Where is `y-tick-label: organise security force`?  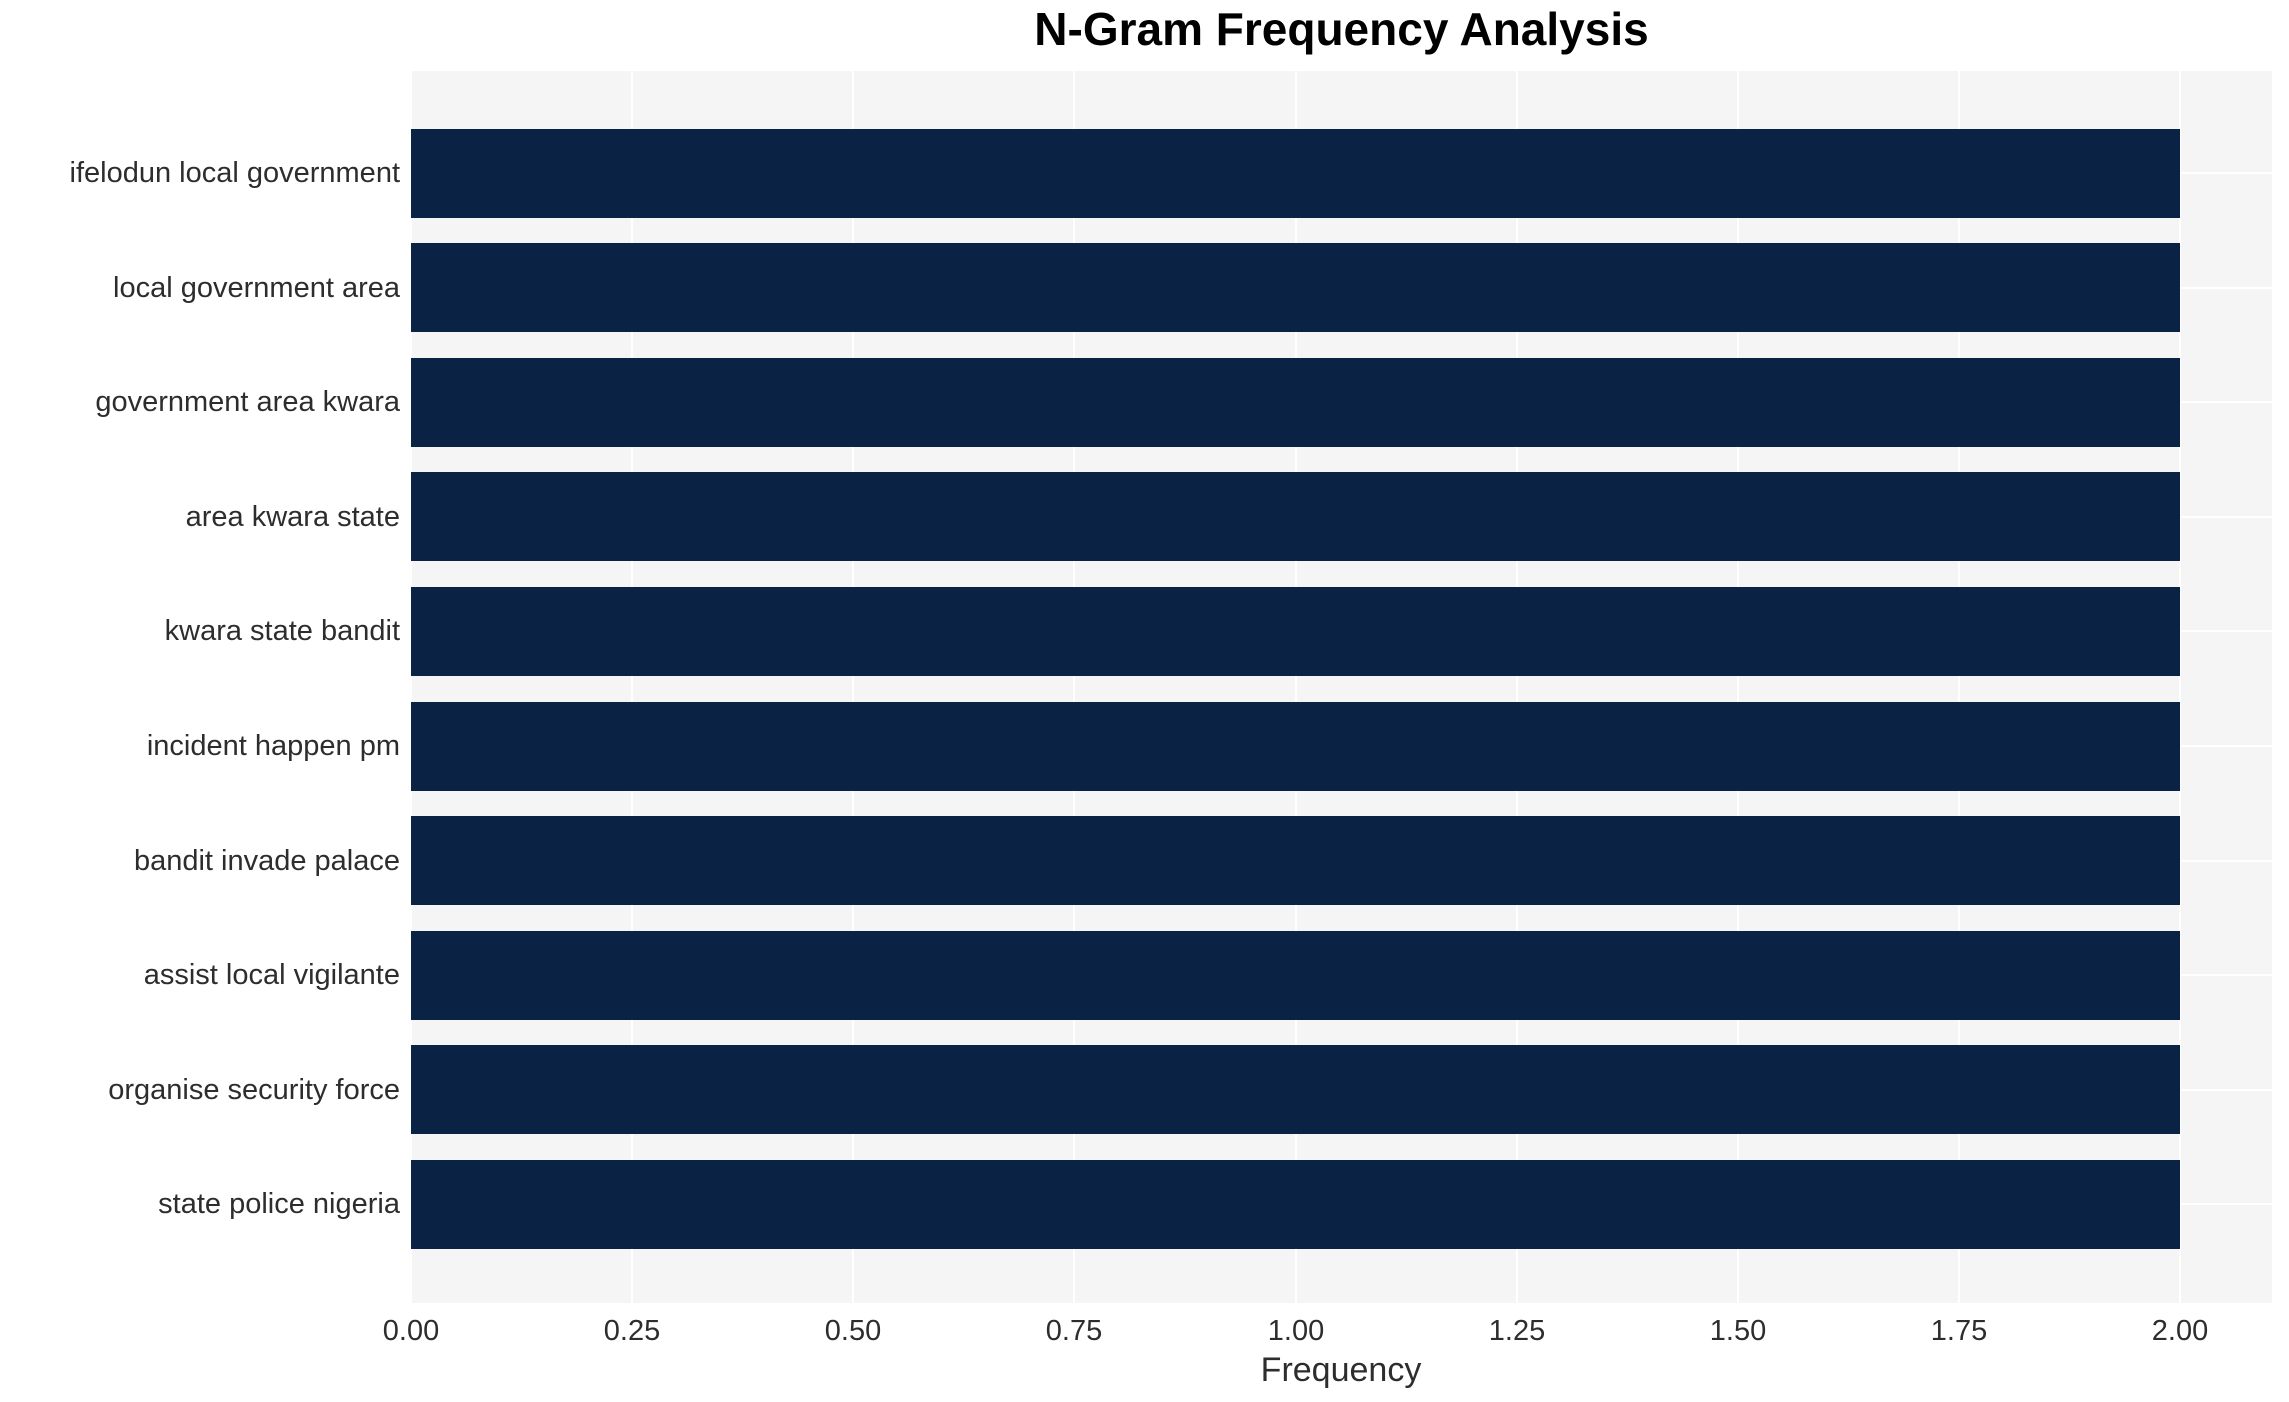
y-tick-label: organise security force is located at coordinates (254, 1090).